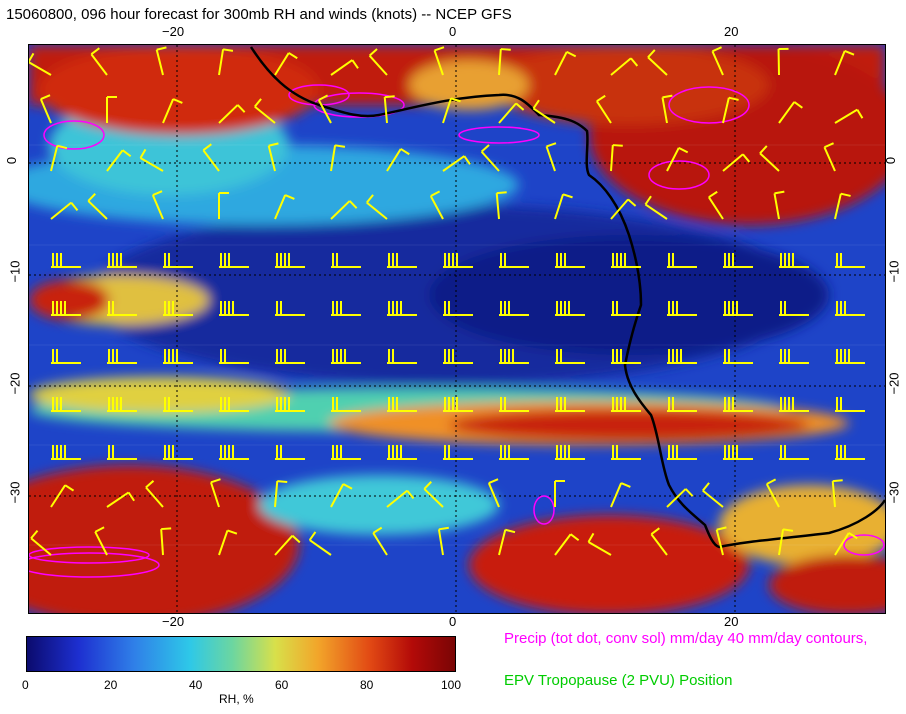 The width and height of the screenshot is (906, 714). What do you see at coordinates (453, 31) in the screenshot?
I see `top-tick-lon-0: 0` at bounding box center [453, 31].